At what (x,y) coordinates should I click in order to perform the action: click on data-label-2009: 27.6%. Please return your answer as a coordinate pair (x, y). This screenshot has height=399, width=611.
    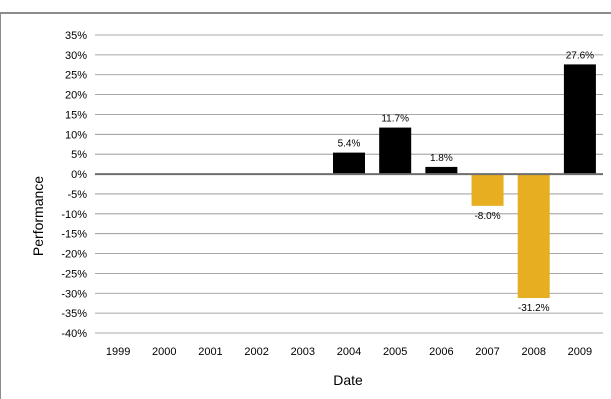
    Looking at the image, I should click on (580, 55).